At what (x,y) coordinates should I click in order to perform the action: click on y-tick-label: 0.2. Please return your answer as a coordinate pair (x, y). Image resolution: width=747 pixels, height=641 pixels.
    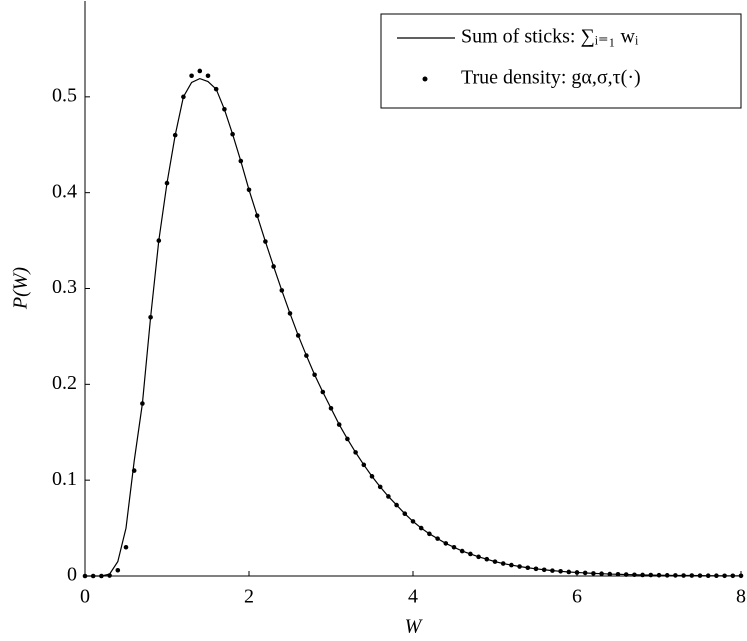
    Looking at the image, I should click on (64, 383).